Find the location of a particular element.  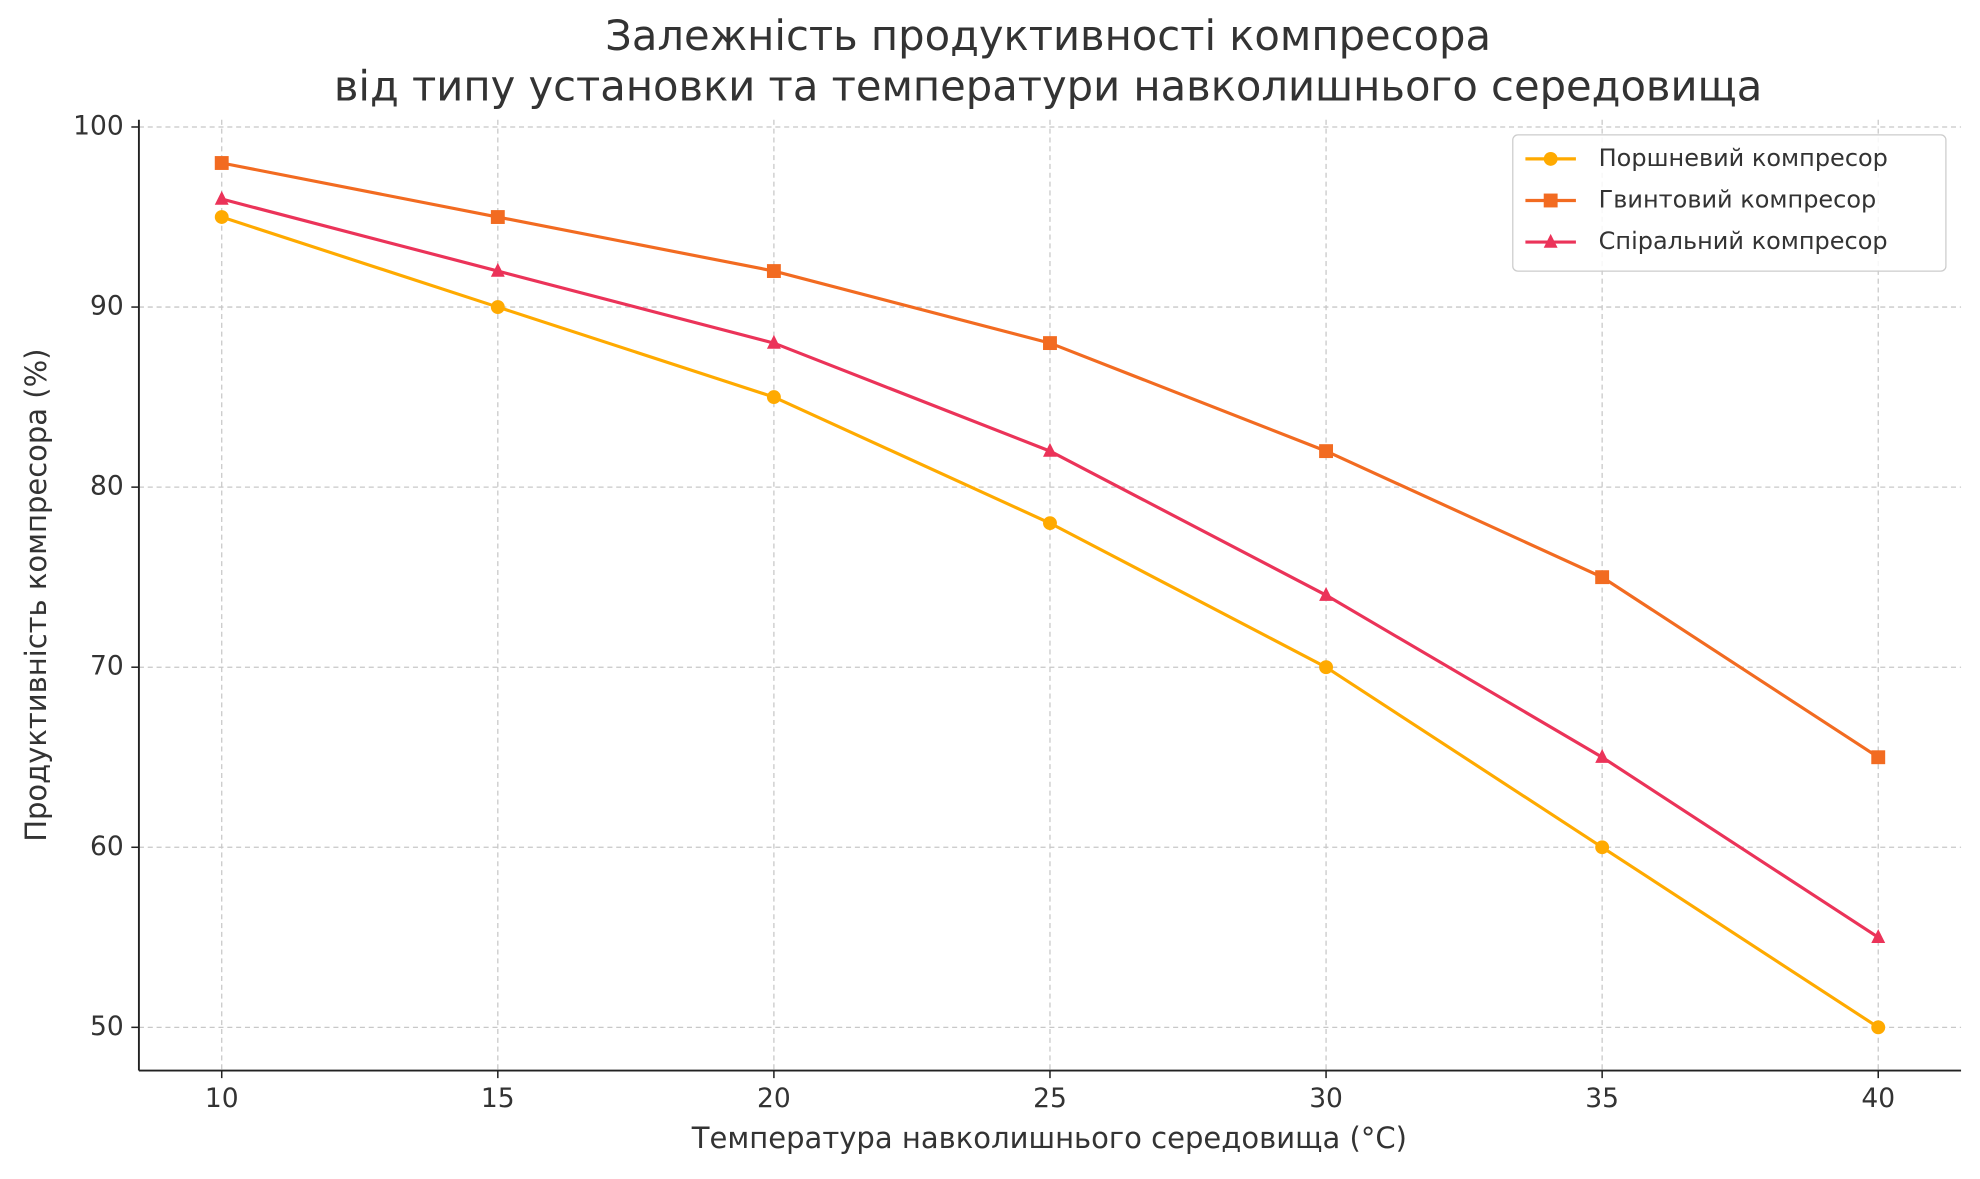

chart-title: Залежність продуктивності компресора is located at coordinates (1048, 35).